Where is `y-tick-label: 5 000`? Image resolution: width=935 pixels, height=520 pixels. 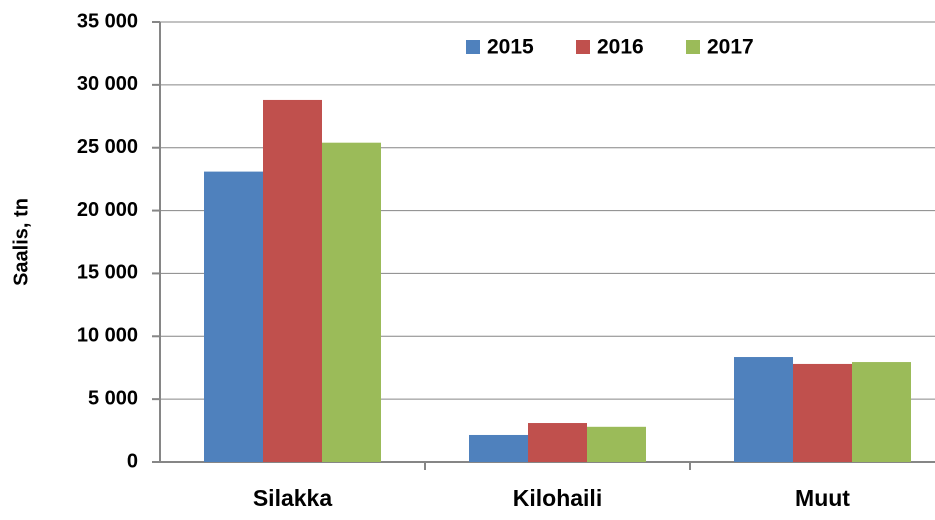 y-tick-label: 5 000 is located at coordinates (113, 398).